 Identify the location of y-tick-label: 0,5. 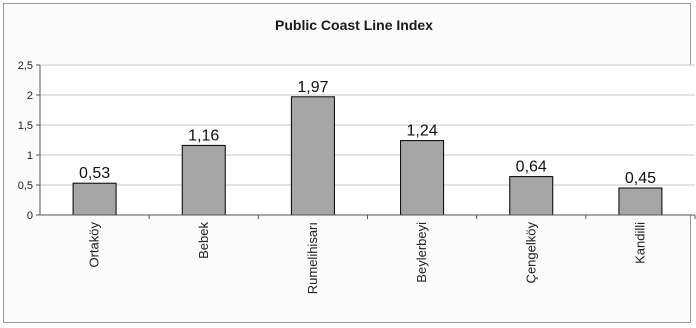
(25, 186).